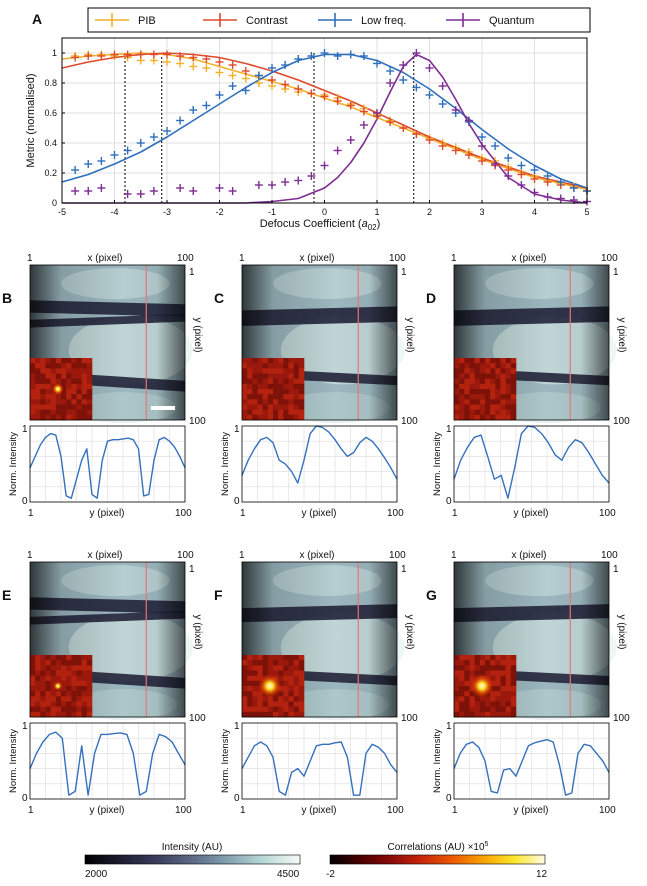  What do you see at coordinates (586, 212) in the screenshot?
I see `x-tick-label: 5` at bounding box center [586, 212].